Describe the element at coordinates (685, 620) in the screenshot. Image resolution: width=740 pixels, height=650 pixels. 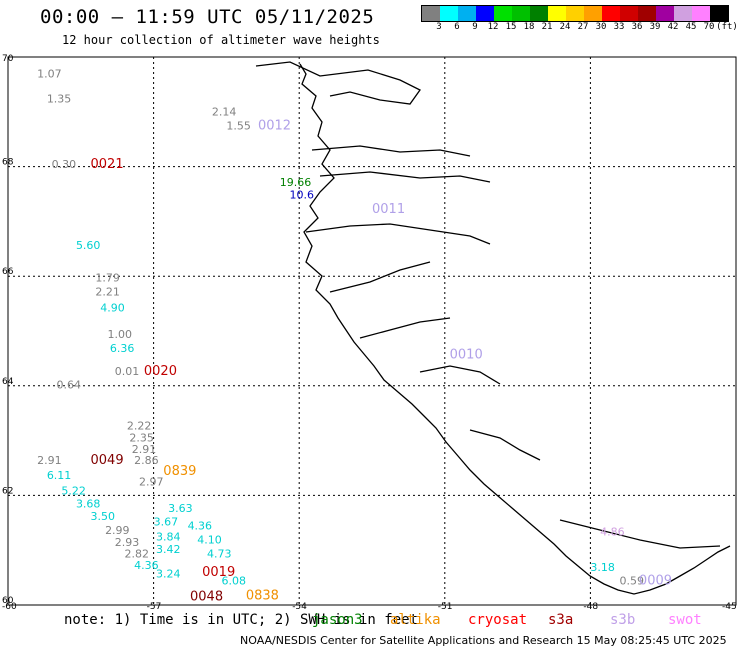
I see `satellite-legend-item: swot` at that location.